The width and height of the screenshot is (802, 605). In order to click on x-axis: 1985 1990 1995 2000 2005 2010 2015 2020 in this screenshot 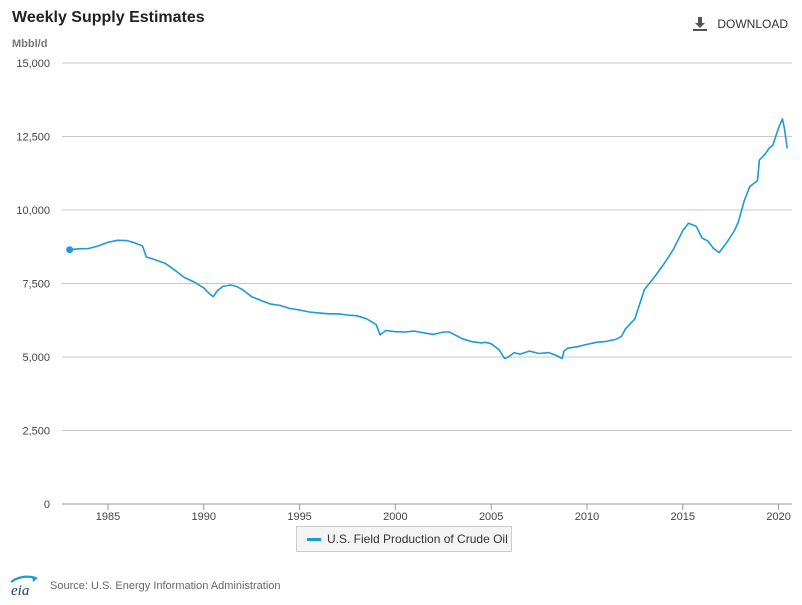, I will do `click(427, 513)`.